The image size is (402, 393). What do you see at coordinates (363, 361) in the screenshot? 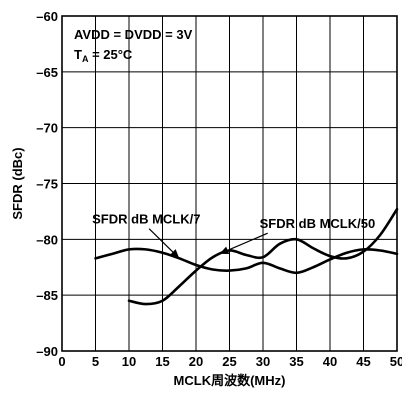
I see `x-tick-label: 45` at bounding box center [363, 361].